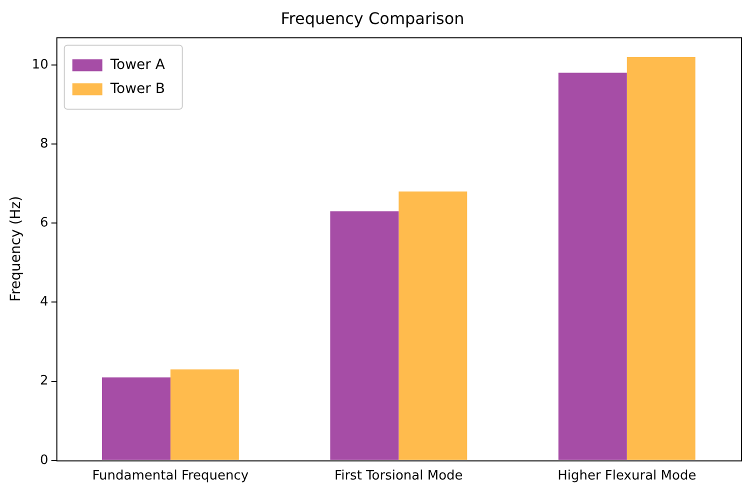  What do you see at coordinates (44, 222) in the screenshot?
I see `y-tick-label: 6` at bounding box center [44, 222].